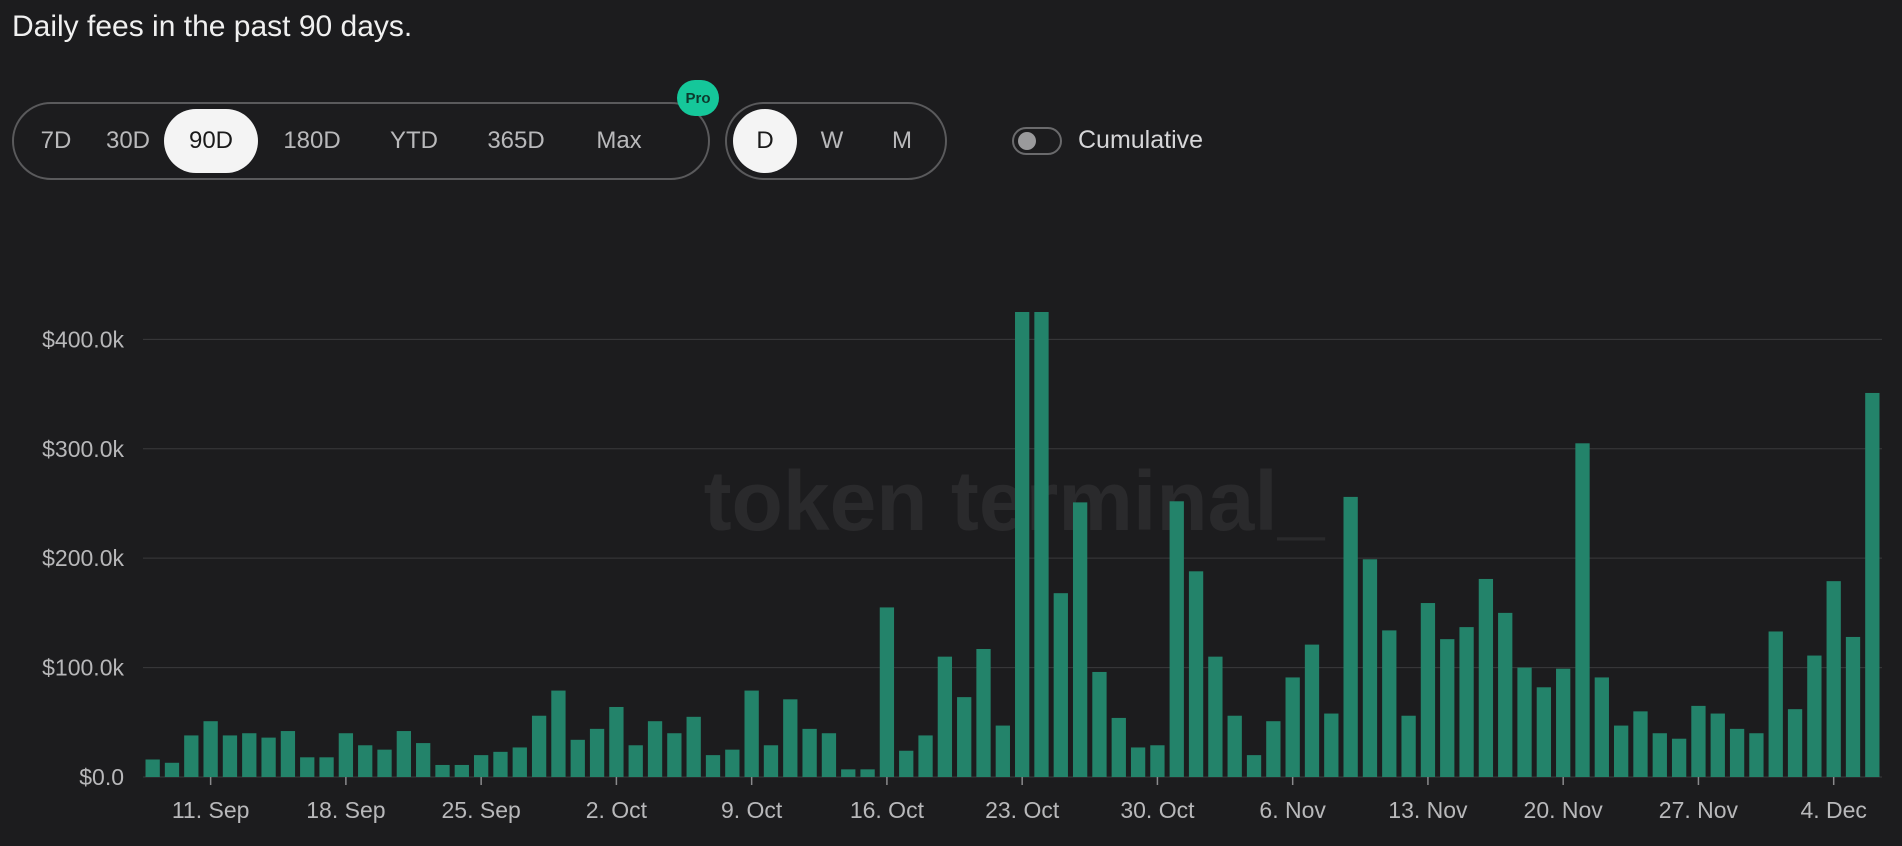  What do you see at coordinates (211, 810) in the screenshot?
I see `x-tick-label: 11. Sep` at bounding box center [211, 810].